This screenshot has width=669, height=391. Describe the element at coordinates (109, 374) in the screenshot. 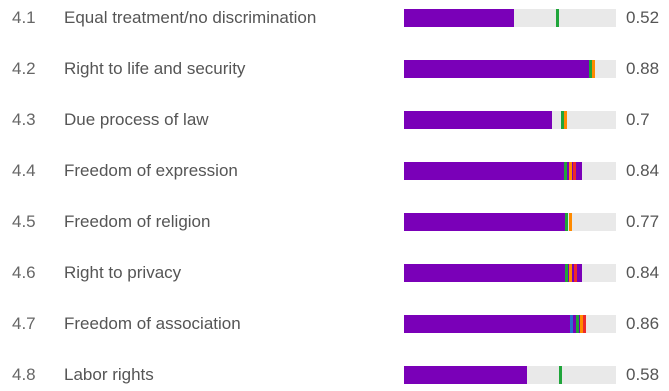

I see `factor-label: Labor rights` at that location.